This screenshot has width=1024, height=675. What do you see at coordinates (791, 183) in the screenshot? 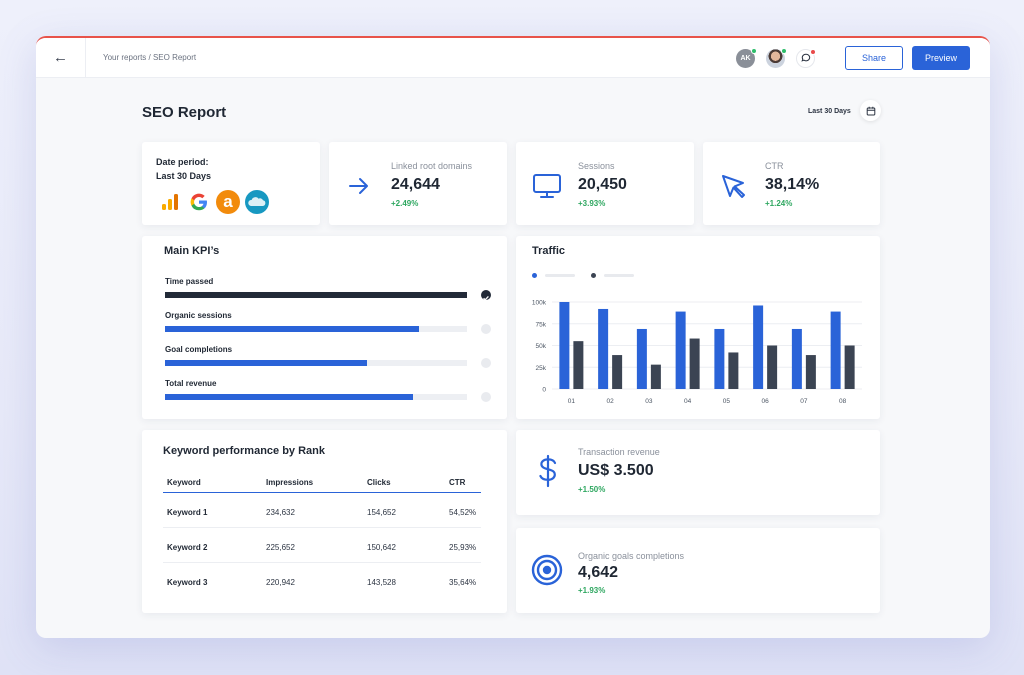
I see `stat-card-ctr: CTR 38,14% +1.24%` at bounding box center [791, 183].